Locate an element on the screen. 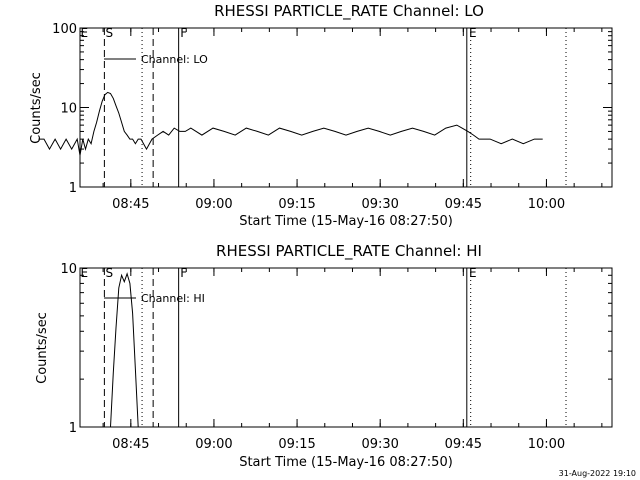  hi-event-marker: S is located at coordinates (109, 273).